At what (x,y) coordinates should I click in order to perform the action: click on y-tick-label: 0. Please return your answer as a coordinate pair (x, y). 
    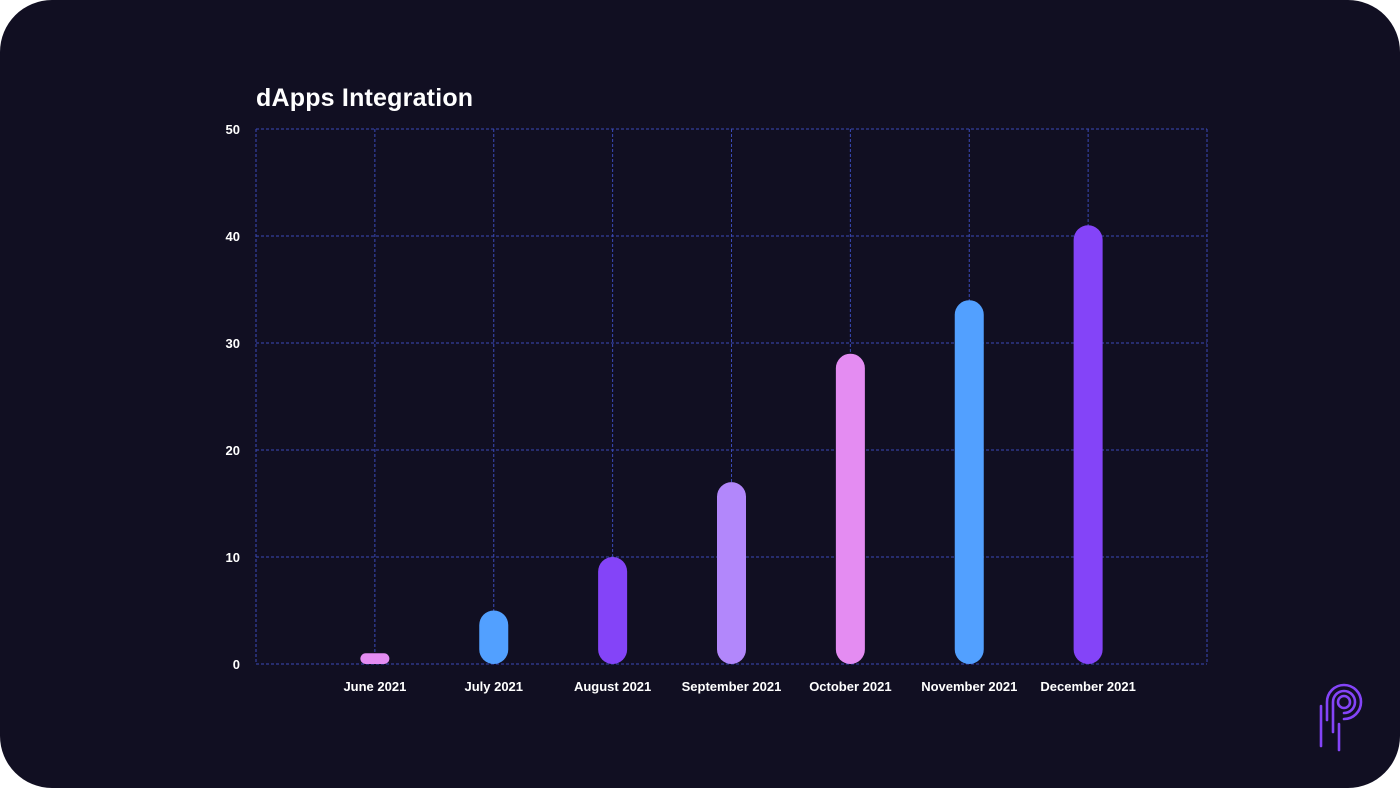
    Looking at the image, I should click on (236, 664).